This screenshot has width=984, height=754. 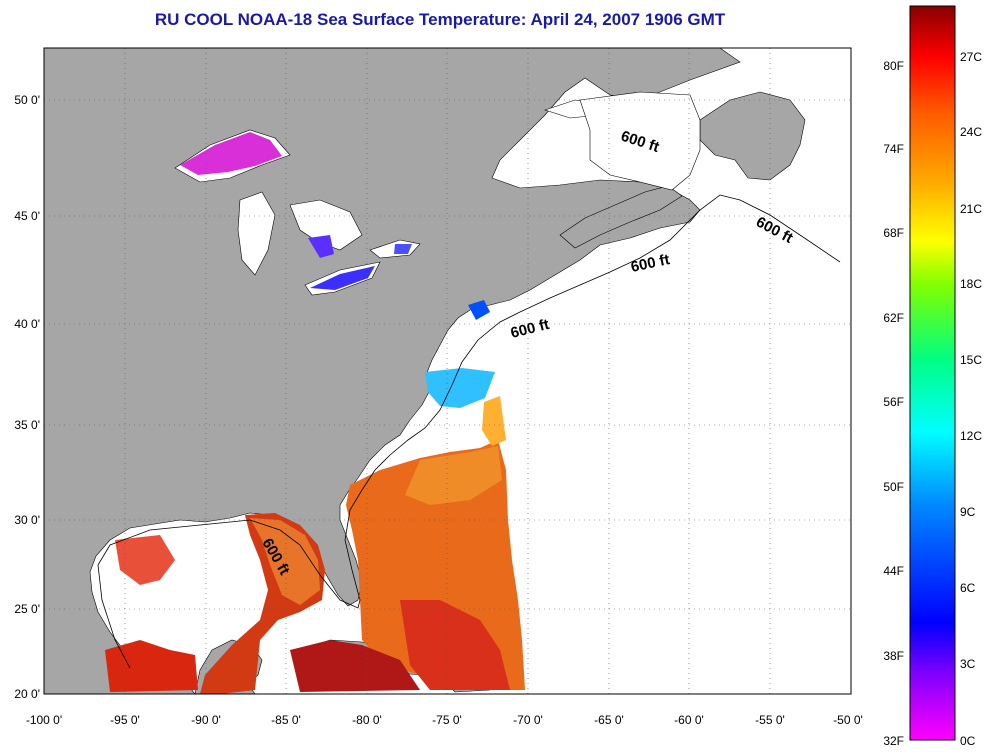 I want to click on colorbar-f-label: 56F, so click(x=893, y=402).